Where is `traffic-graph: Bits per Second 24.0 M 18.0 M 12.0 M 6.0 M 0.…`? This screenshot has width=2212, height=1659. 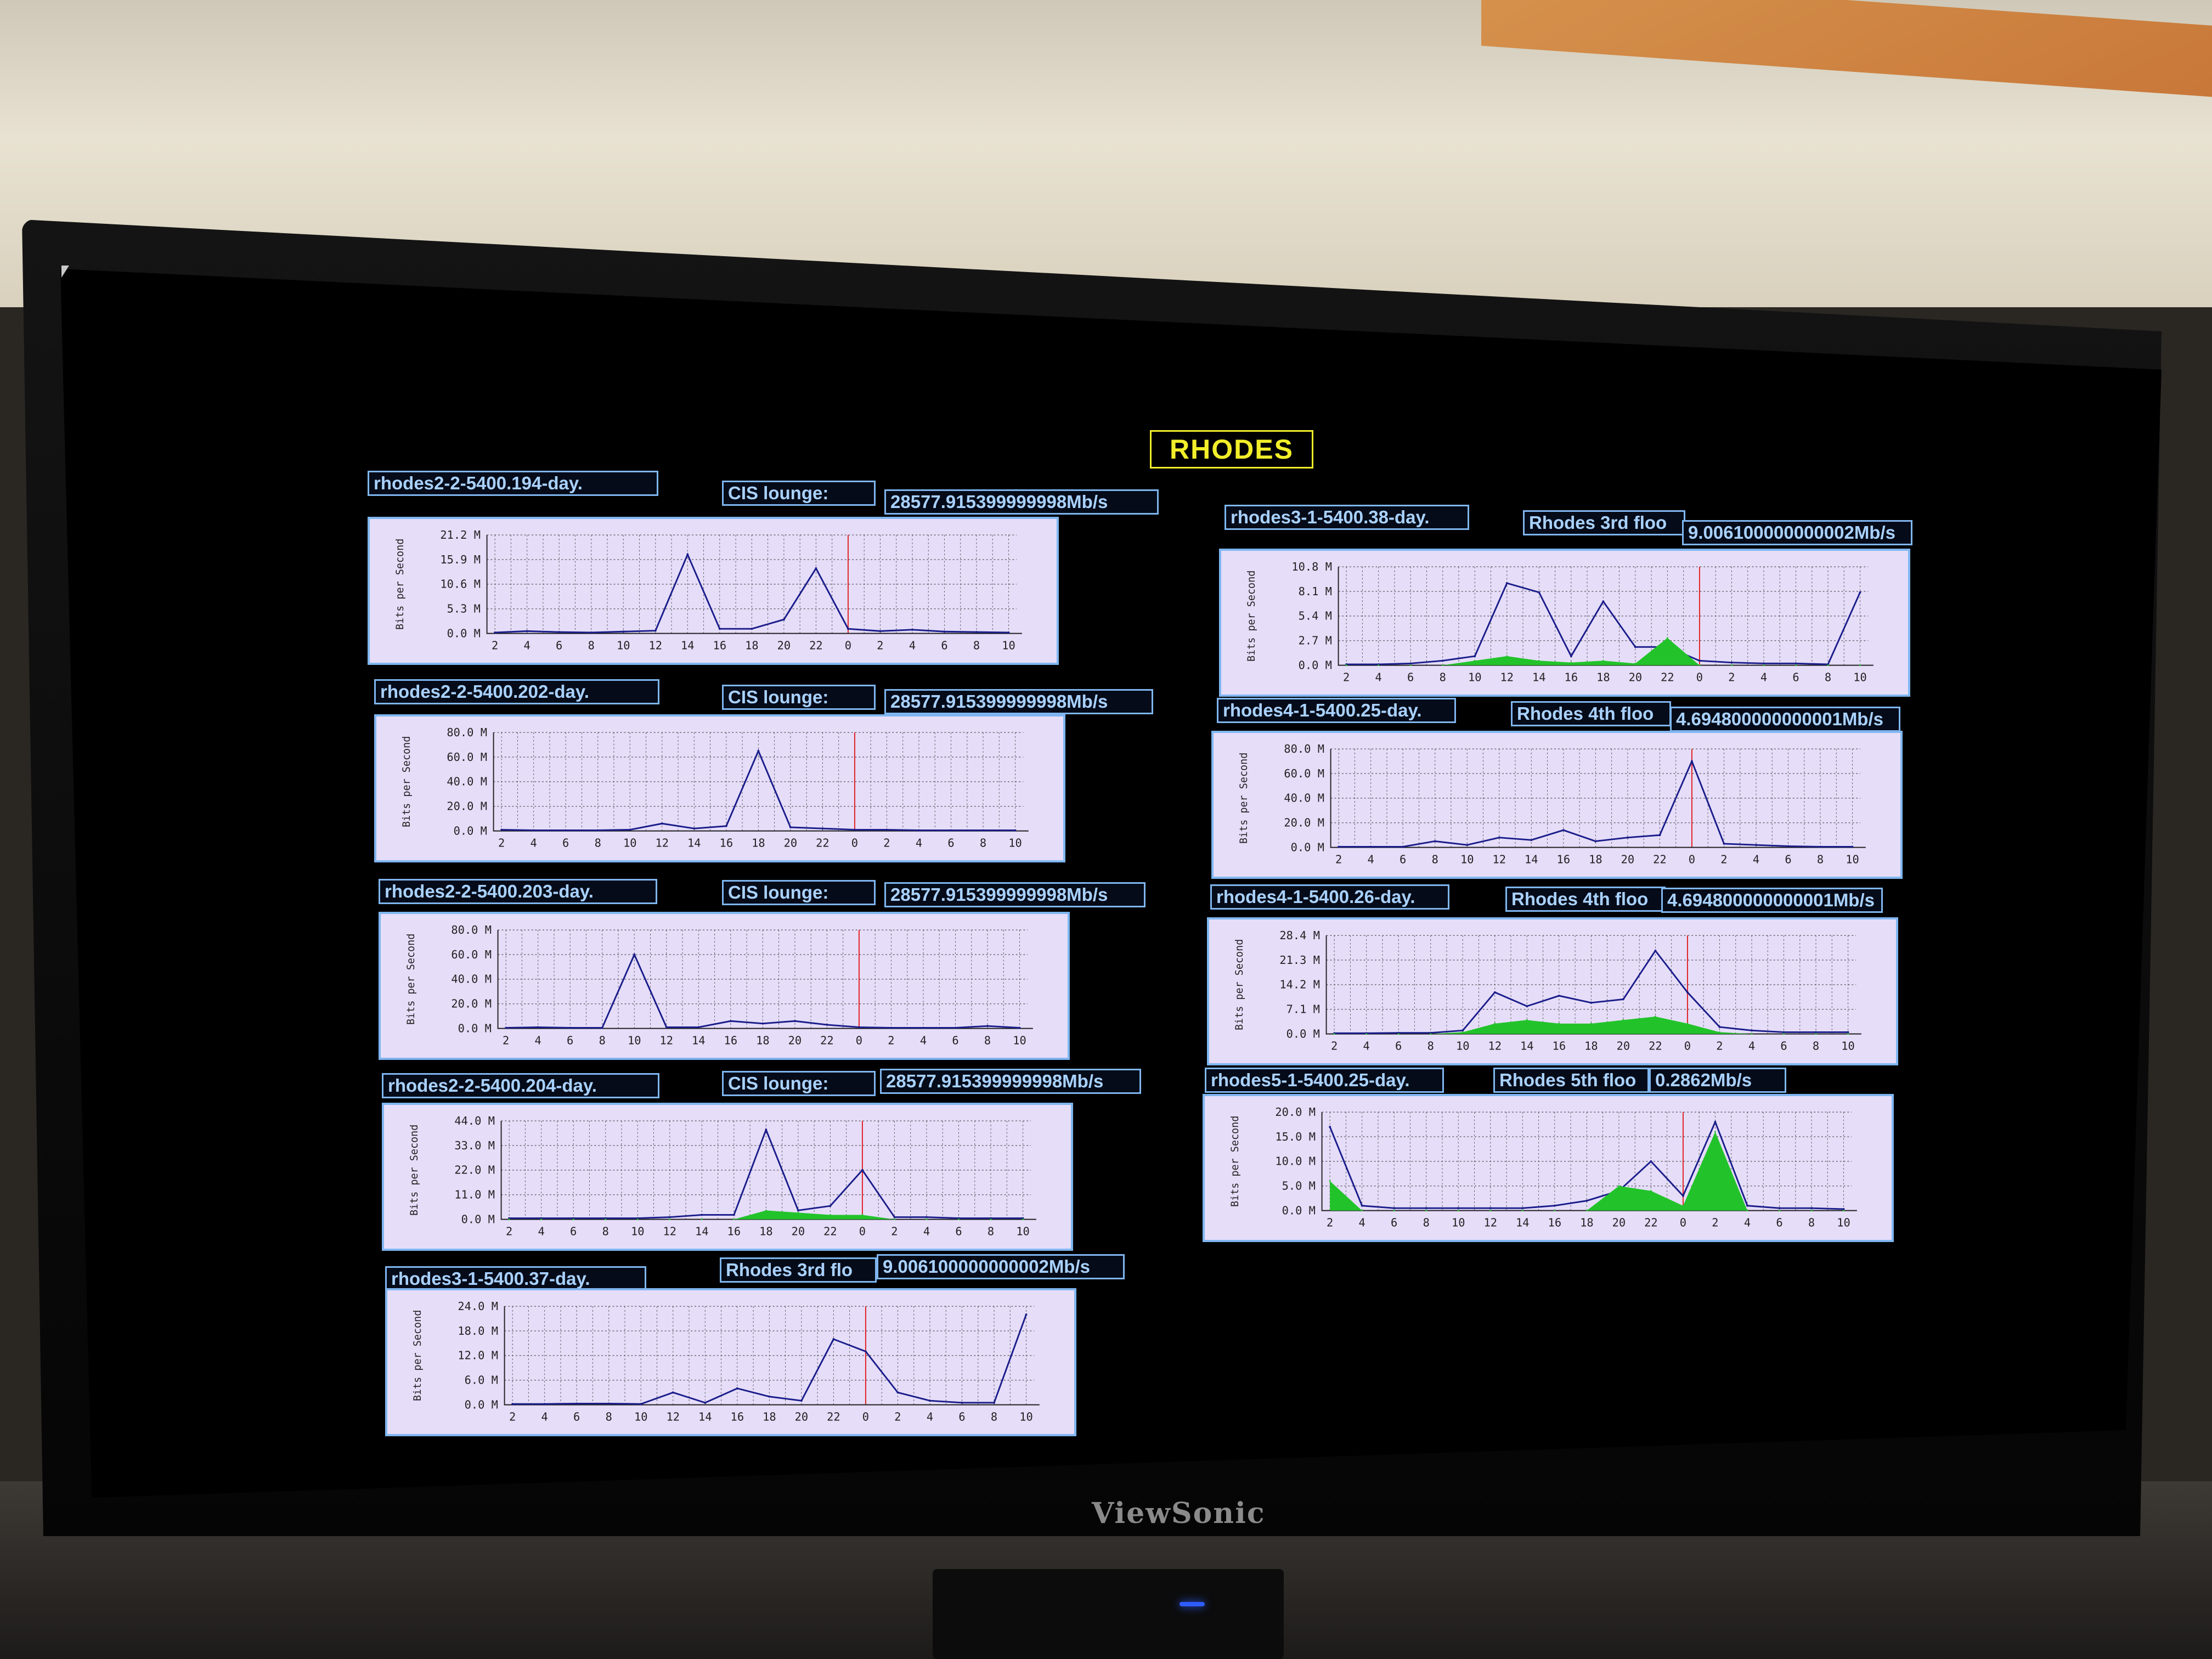 traffic-graph: Bits per Second 24.0 M 18.0 M 12.0 M 6.0 M 0.… is located at coordinates (730, 1362).